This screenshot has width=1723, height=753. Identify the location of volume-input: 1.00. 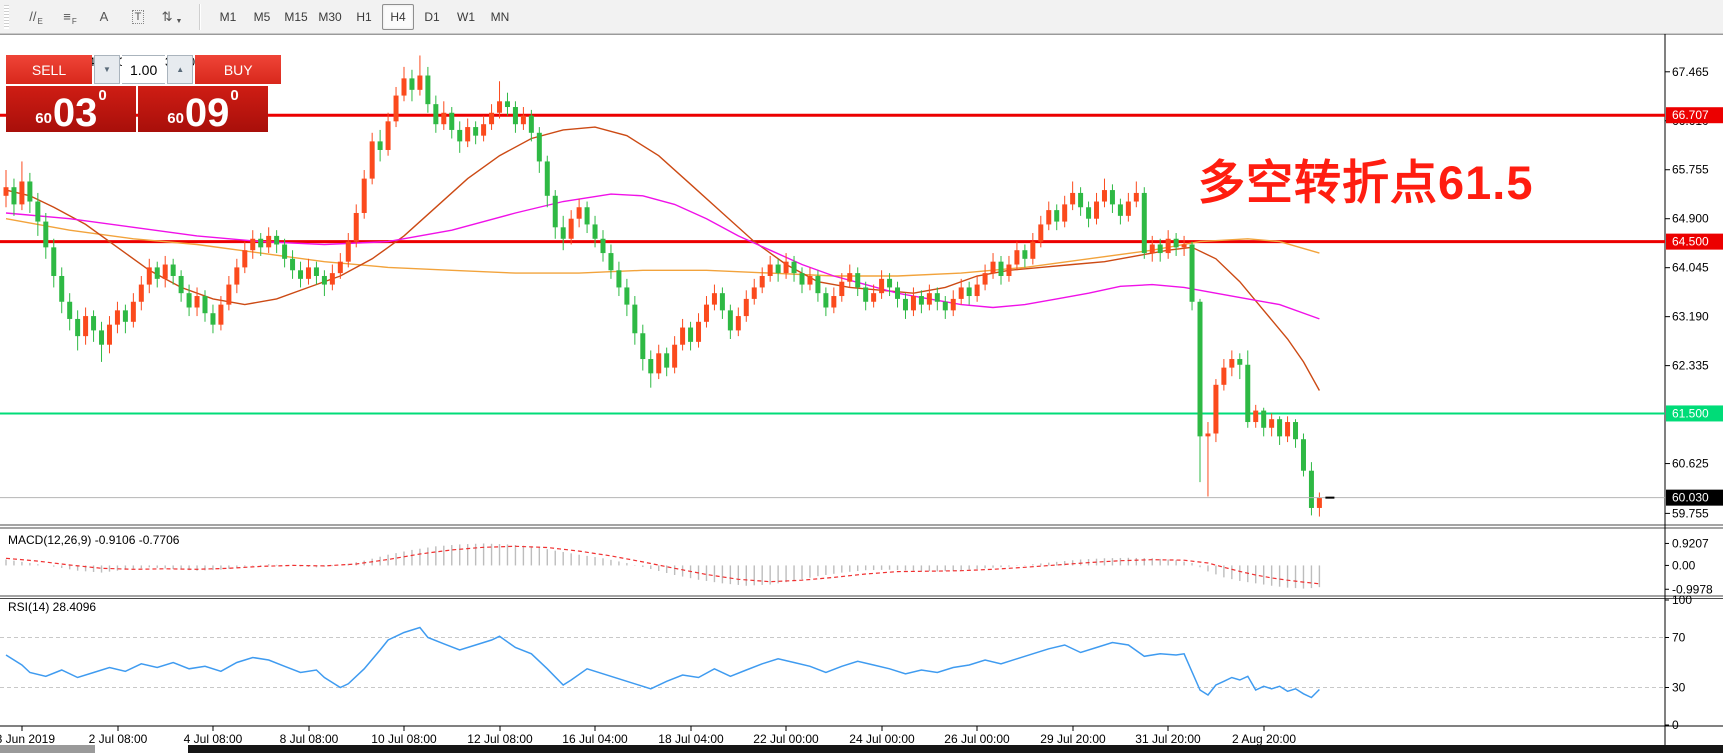
(144, 69).